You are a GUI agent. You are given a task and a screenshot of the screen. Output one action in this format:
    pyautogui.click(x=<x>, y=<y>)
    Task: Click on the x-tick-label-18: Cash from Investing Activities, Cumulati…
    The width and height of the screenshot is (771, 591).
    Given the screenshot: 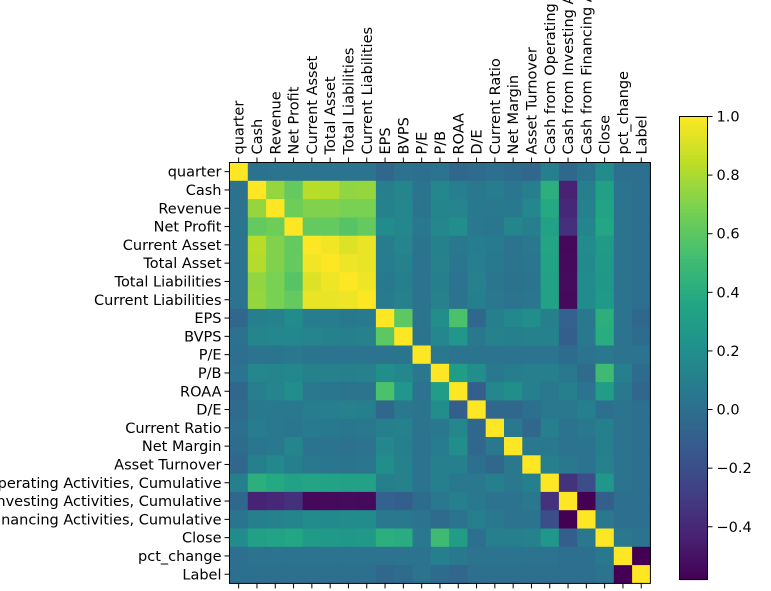 What is the action you would take?
    pyautogui.click(x=569, y=77)
    